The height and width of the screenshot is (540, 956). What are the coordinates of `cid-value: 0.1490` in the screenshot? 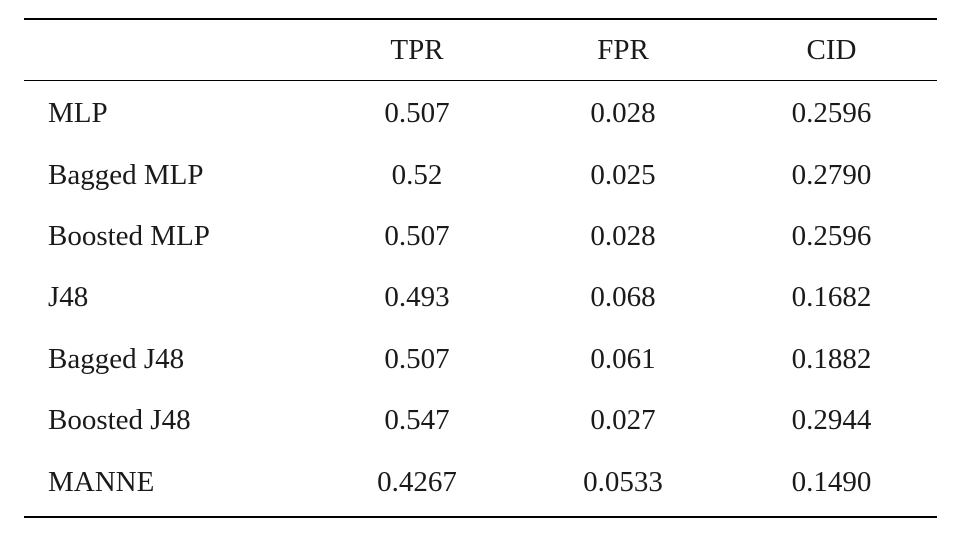 It's located at (831, 481).